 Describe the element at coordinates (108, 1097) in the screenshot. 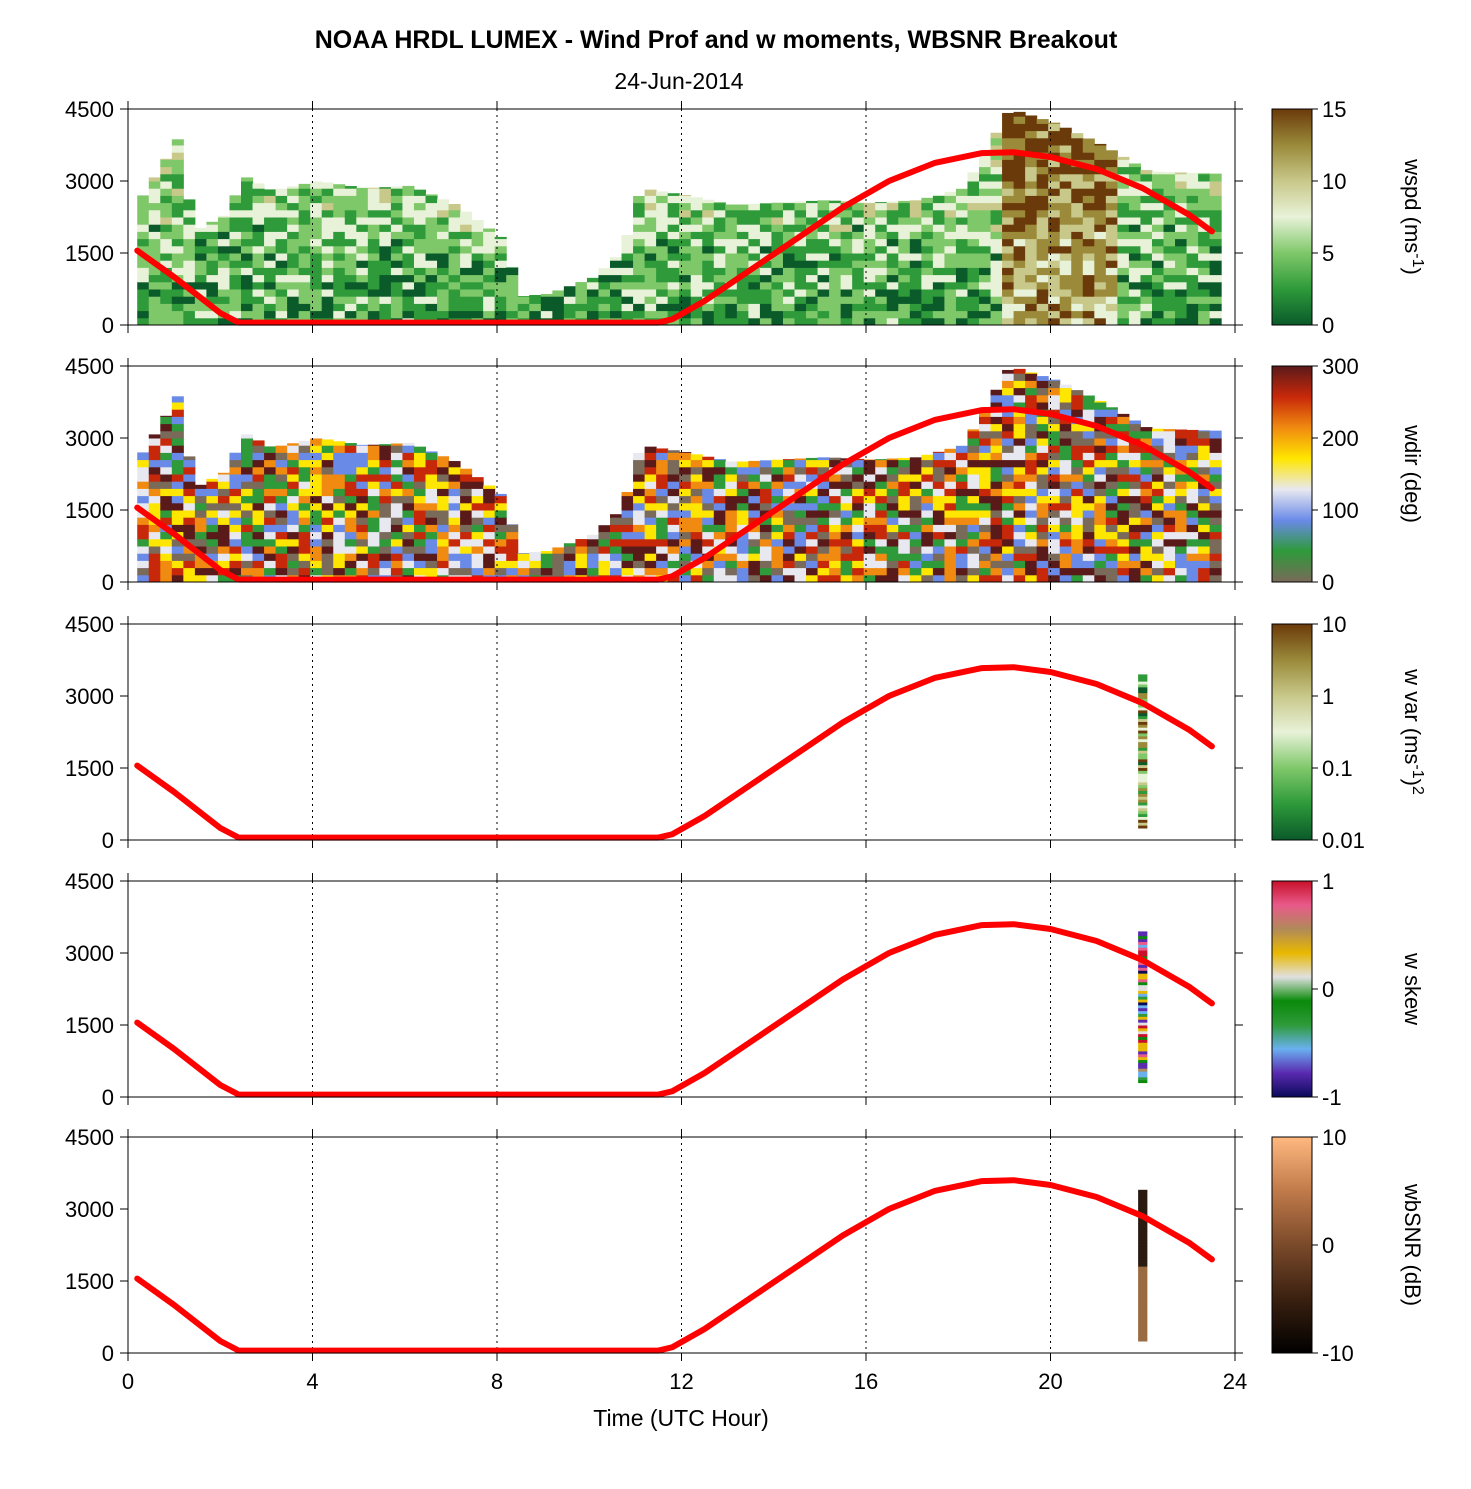

I see `y-tick-label: 0` at that location.